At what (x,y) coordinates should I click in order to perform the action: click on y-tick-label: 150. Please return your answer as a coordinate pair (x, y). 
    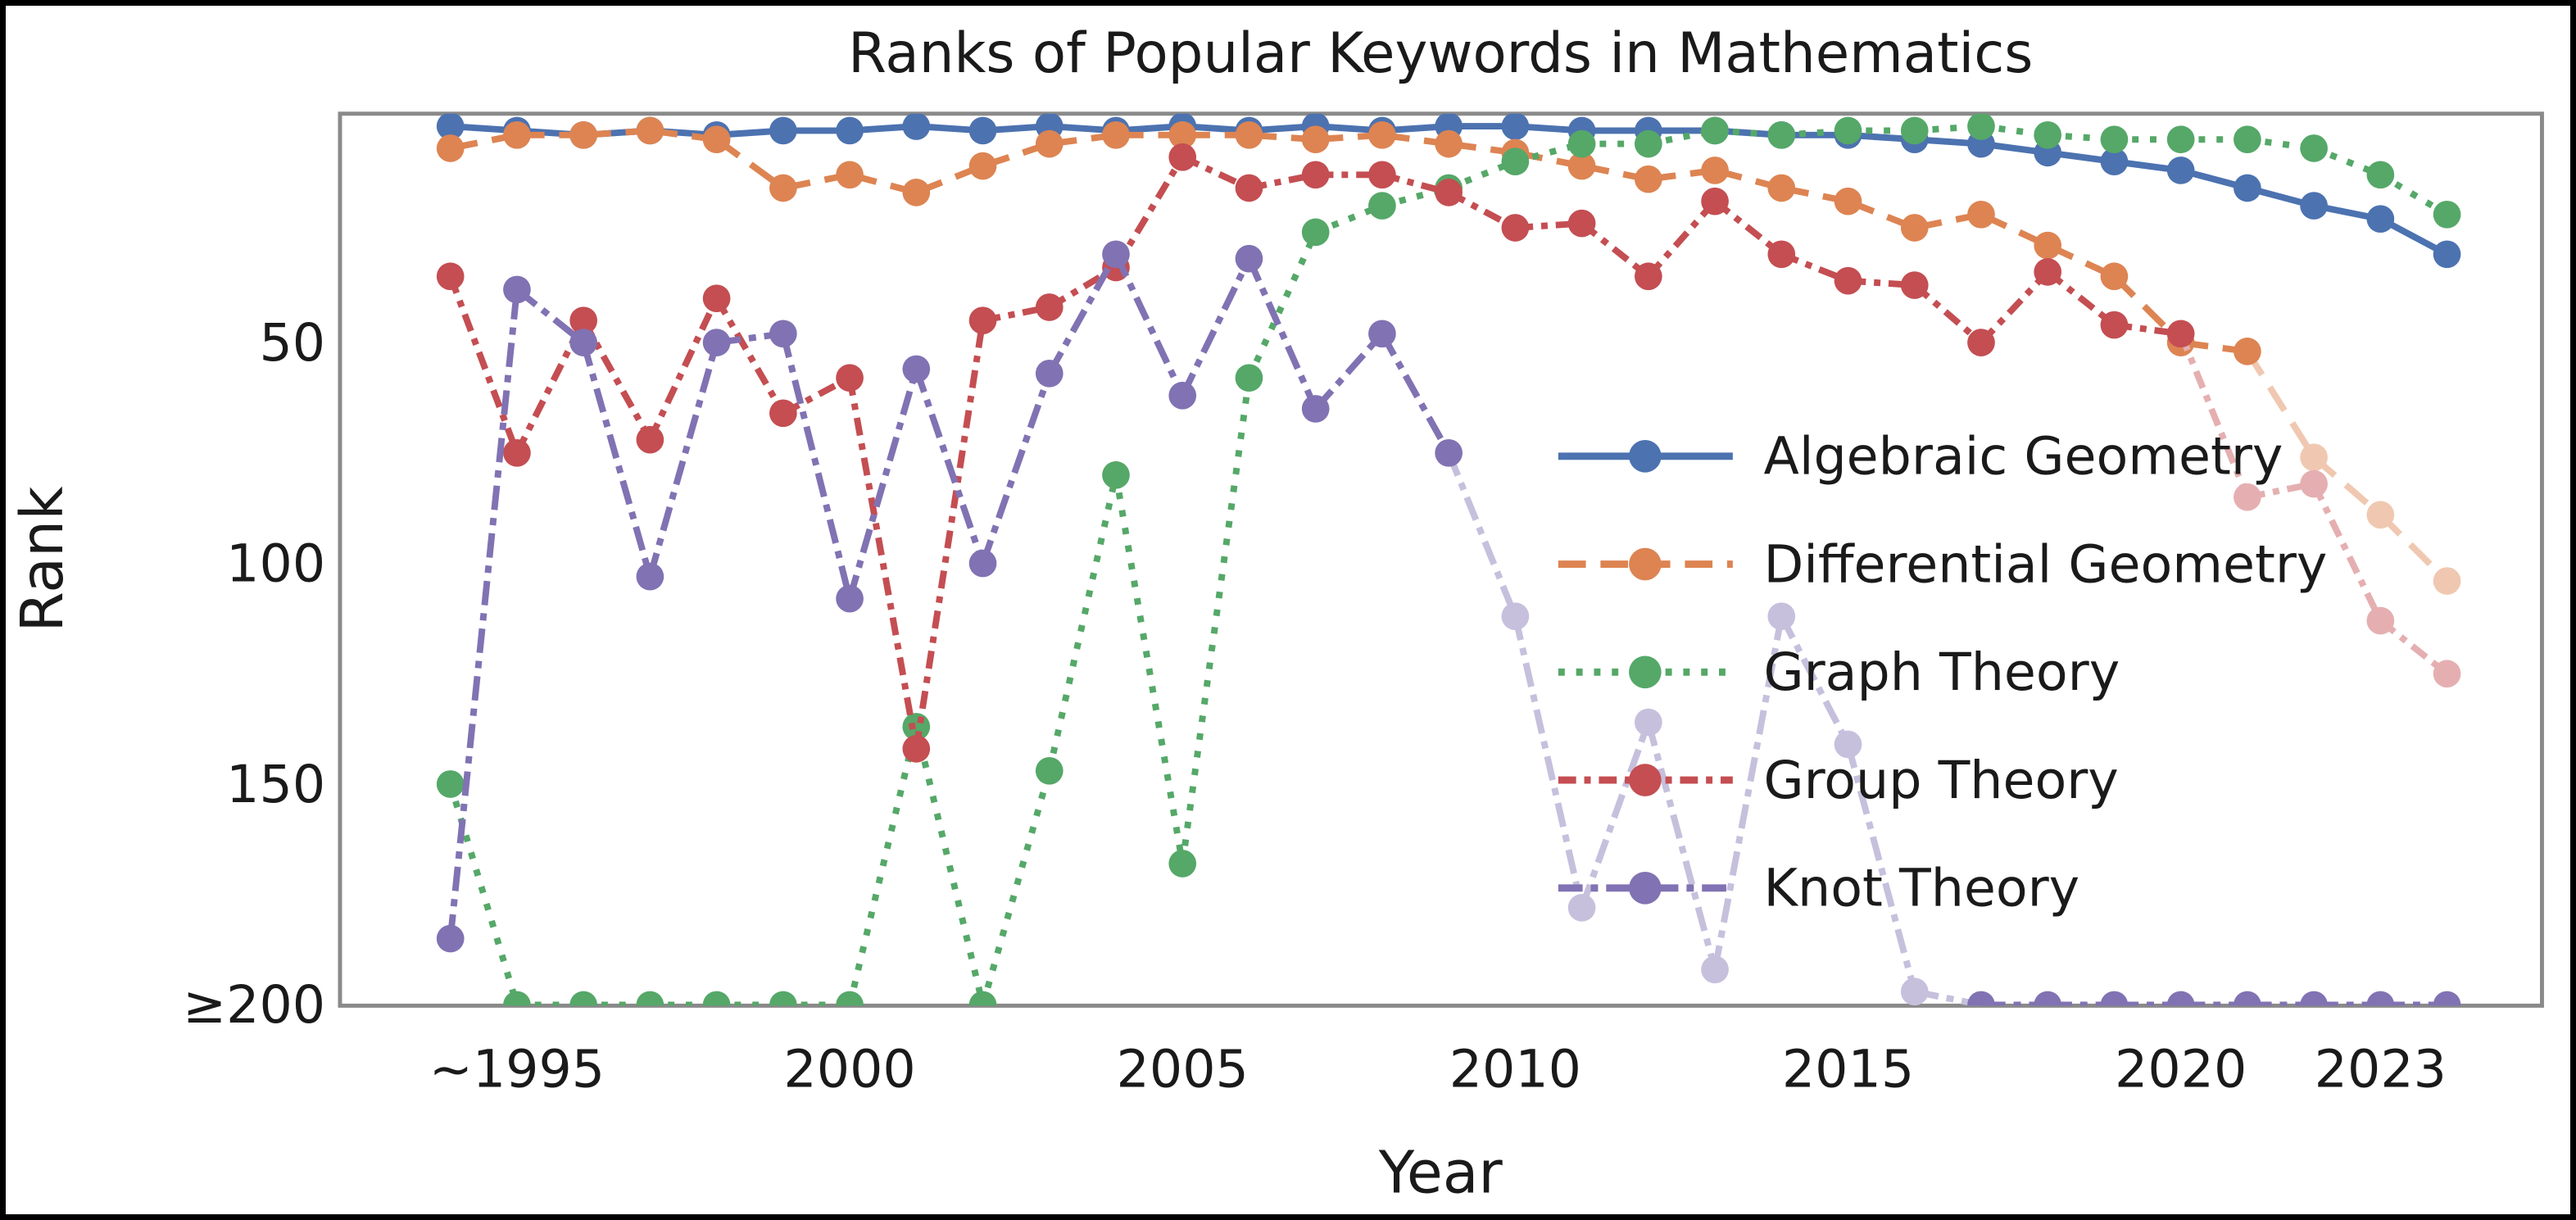
    Looking at the image, I should click on (275, 784).